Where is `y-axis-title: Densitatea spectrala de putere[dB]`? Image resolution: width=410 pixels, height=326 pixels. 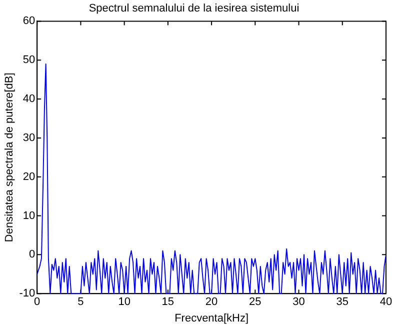
y-axis-title: Densitatea spectrala de putere[dB] is located at coordinates (10, 157).